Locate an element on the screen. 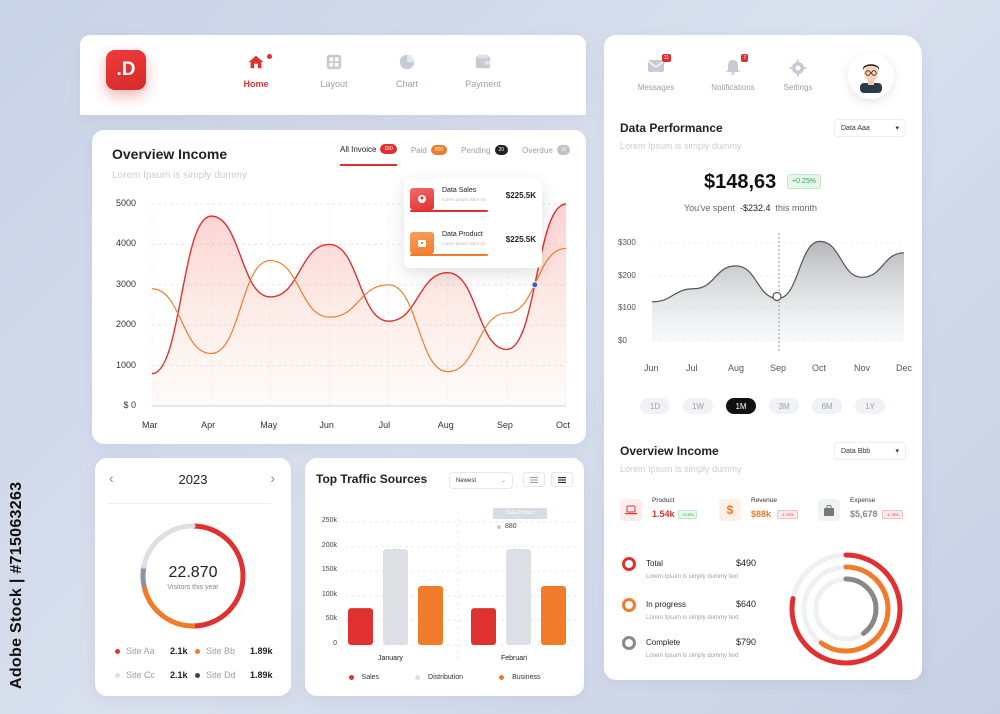 Image resolution: width=1000 pixels, height=714 pixels. stat-value: $88k is located at coordinates (761, 514).